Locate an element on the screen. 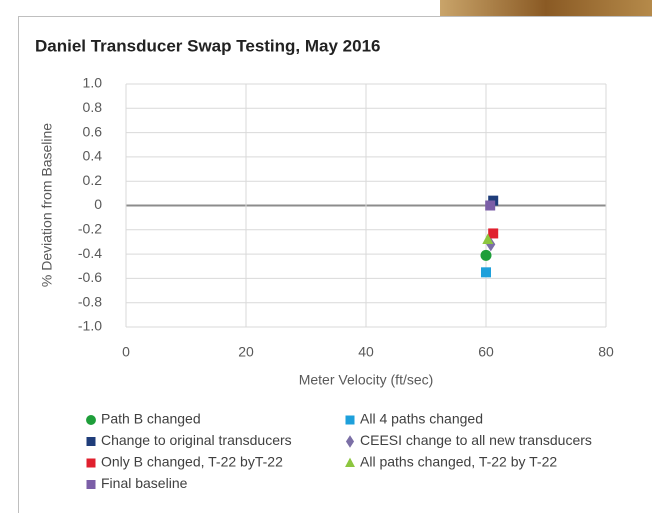 The width and height of the screenshot is (652, 513). legend-label: Change to original transducers is located at coordinates (196, 440).